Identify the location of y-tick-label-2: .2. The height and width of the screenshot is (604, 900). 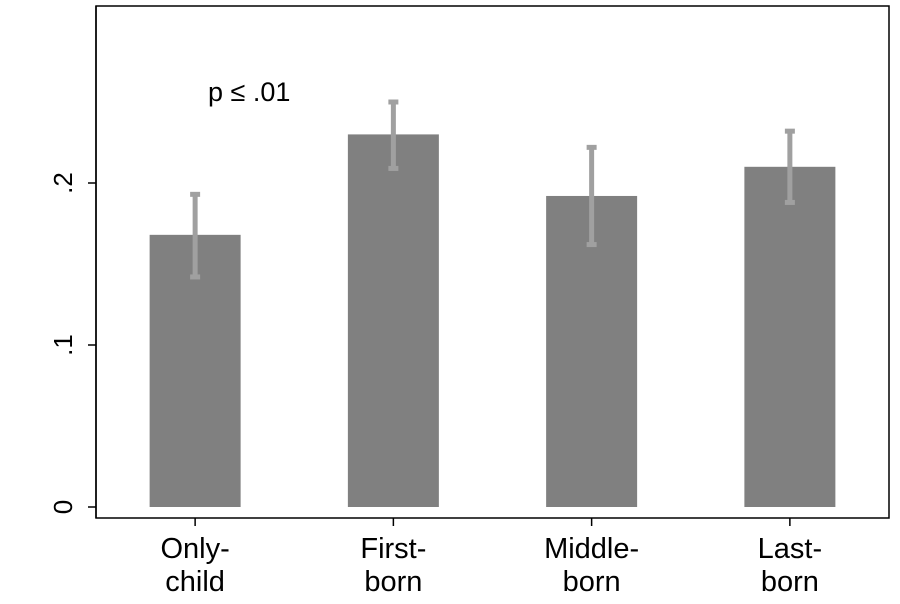
(63, 183).